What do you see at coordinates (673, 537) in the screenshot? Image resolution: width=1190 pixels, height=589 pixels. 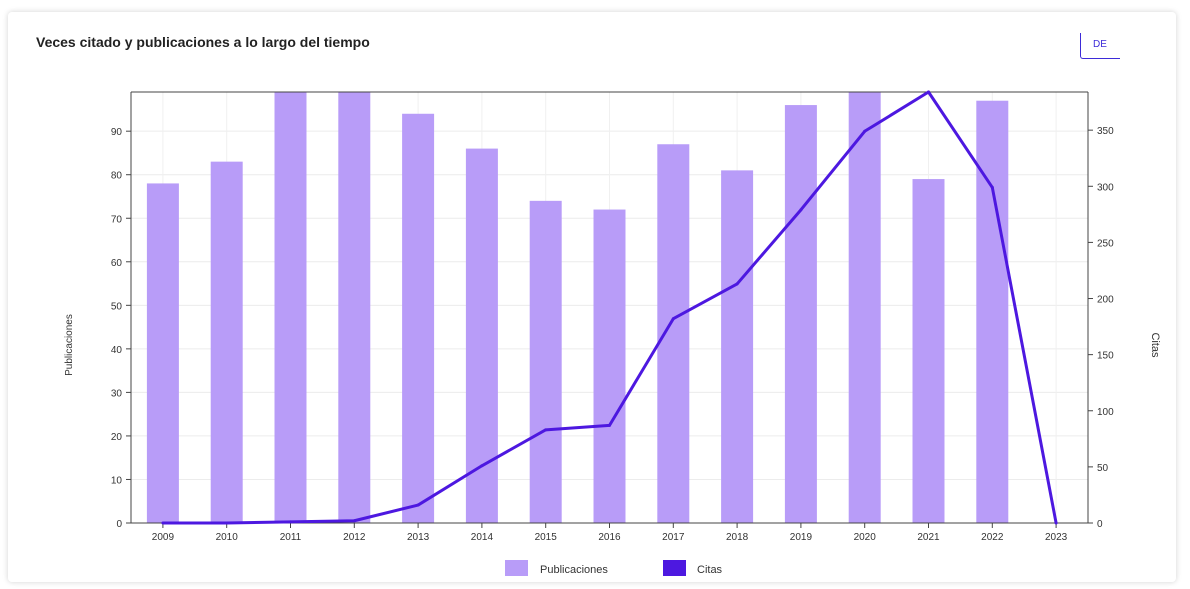 I see `x-tick-label: 2017` at bounding box center [673, 537].